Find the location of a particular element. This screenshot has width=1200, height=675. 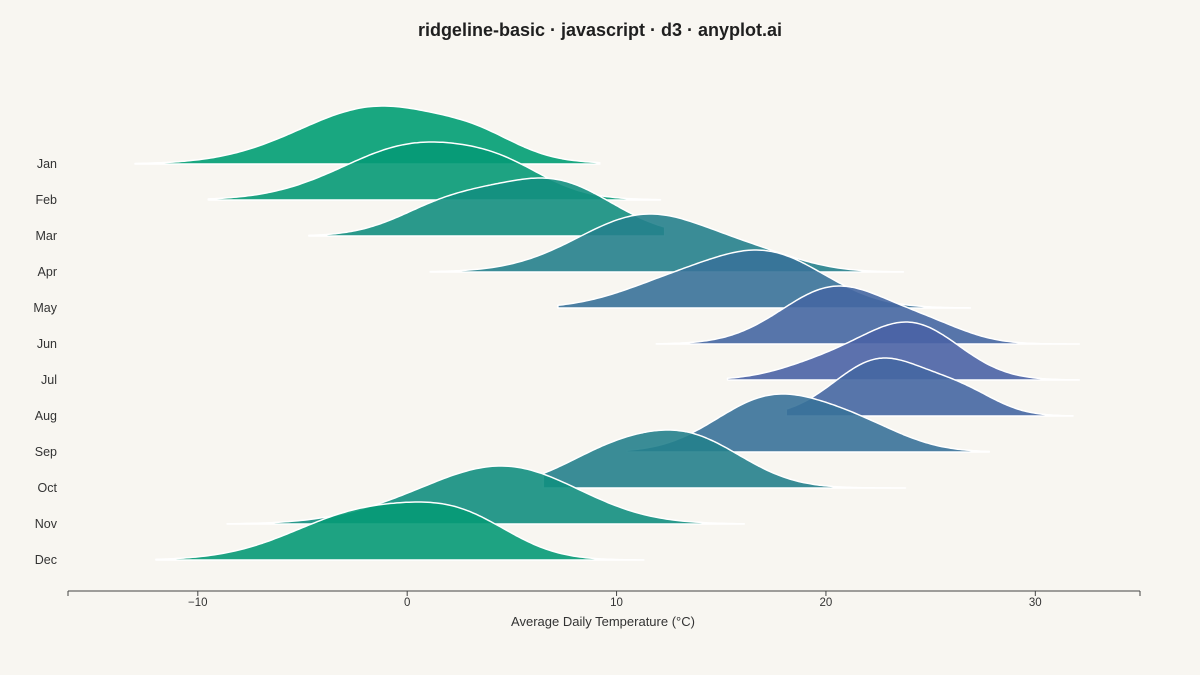

month-label-feb: Feb is located at coordinates (46, 200).